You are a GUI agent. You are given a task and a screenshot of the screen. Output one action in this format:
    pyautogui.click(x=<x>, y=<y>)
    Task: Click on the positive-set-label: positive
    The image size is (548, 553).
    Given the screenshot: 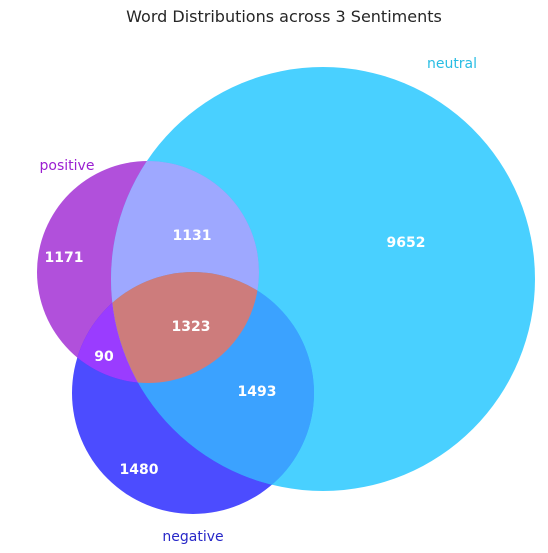 What is the action you would take?
    pyautogui.click(x=67, y=166)
    